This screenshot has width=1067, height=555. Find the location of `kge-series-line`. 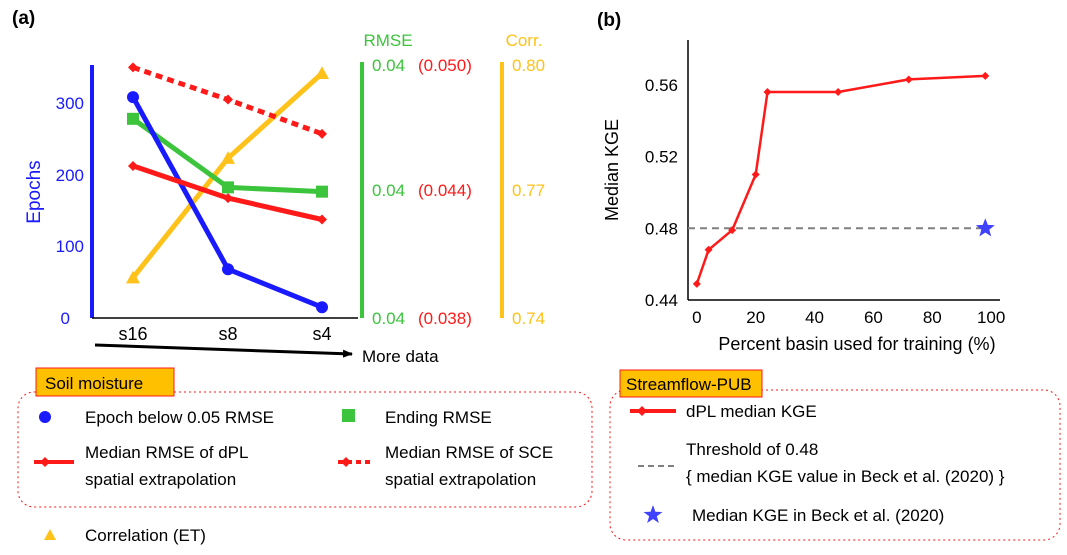

kge-series-line is located at coordinates (840, 179).